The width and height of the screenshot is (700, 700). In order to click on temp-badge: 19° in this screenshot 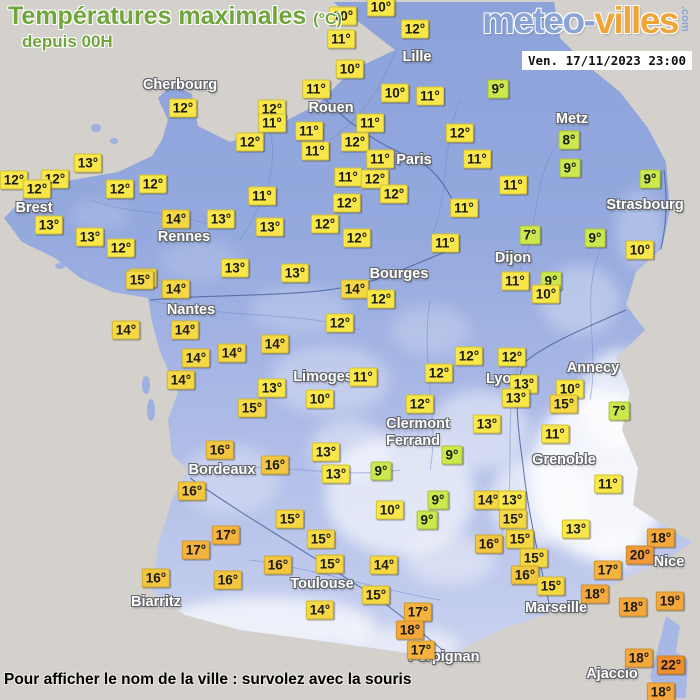, I will do `click(670, 601)`.